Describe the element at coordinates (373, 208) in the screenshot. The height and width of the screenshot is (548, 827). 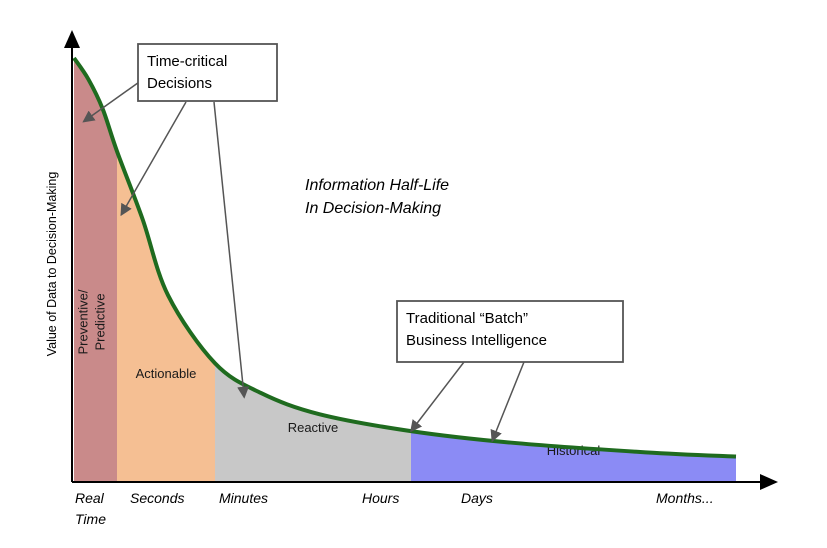
I see `headline-line-2: In Decision-Making` at that location.